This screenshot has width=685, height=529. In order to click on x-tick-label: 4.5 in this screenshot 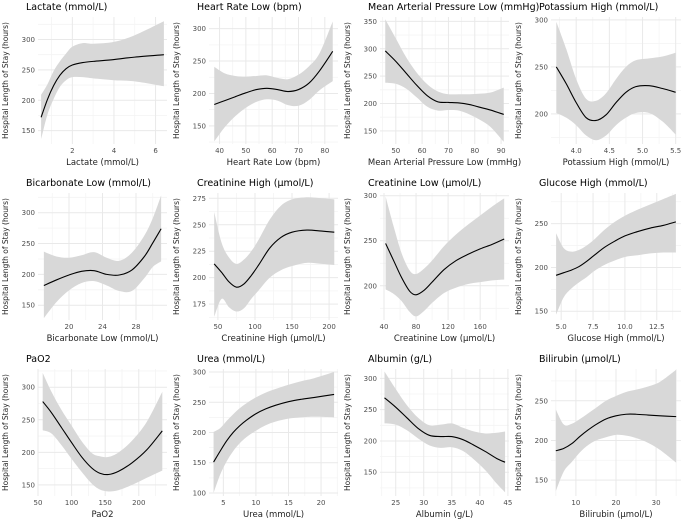, I will do `click(609, 151)`.